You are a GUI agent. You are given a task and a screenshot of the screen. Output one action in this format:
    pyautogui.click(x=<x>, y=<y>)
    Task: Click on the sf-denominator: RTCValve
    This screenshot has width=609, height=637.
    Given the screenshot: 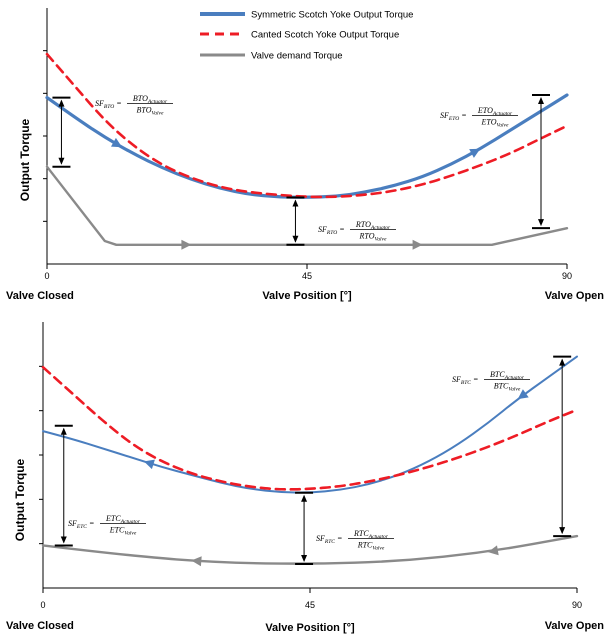 What is the action you would take?
    pyautogui.click(x=371, y=546)
    